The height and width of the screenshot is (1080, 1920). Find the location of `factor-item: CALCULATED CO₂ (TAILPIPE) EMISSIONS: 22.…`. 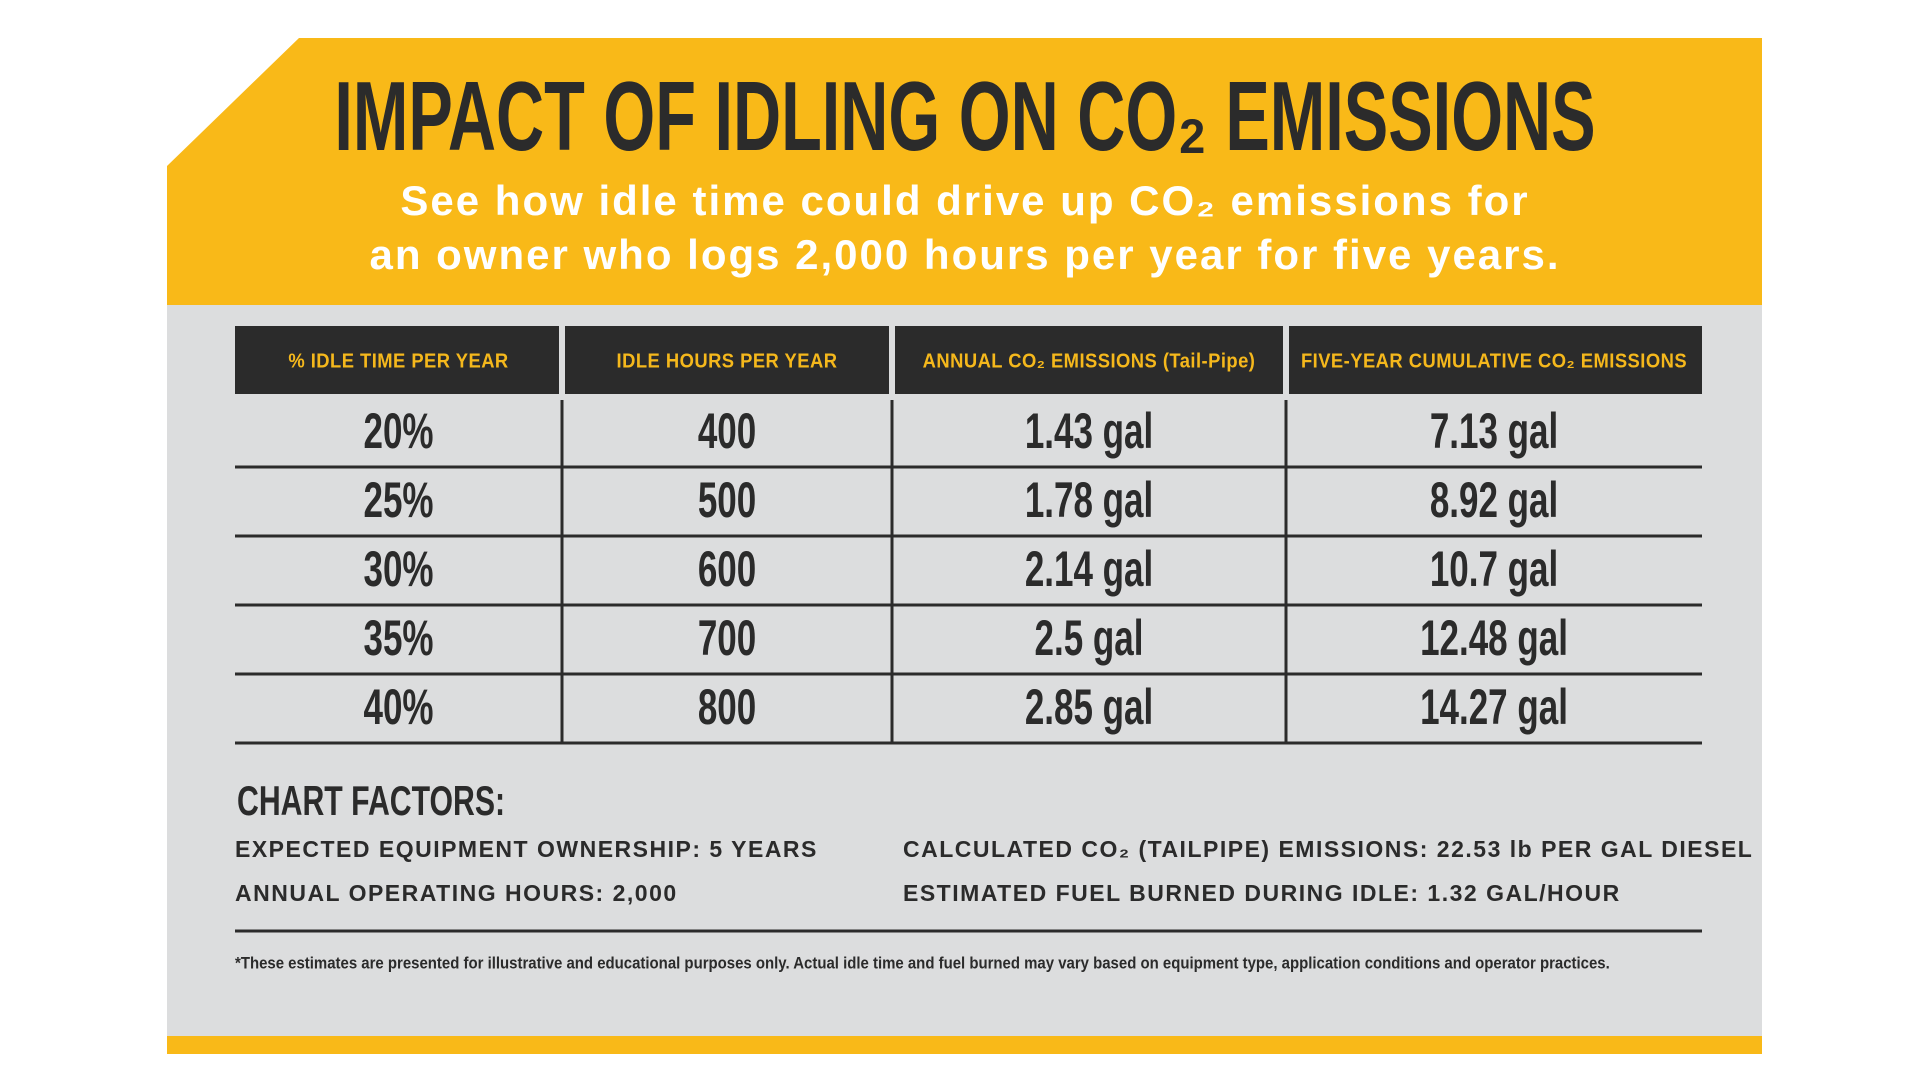

factor-item: CALCULATED CO₂ (TAILPIPE) EMISSIONS: 22.… is located at coordinates (1328, 849).